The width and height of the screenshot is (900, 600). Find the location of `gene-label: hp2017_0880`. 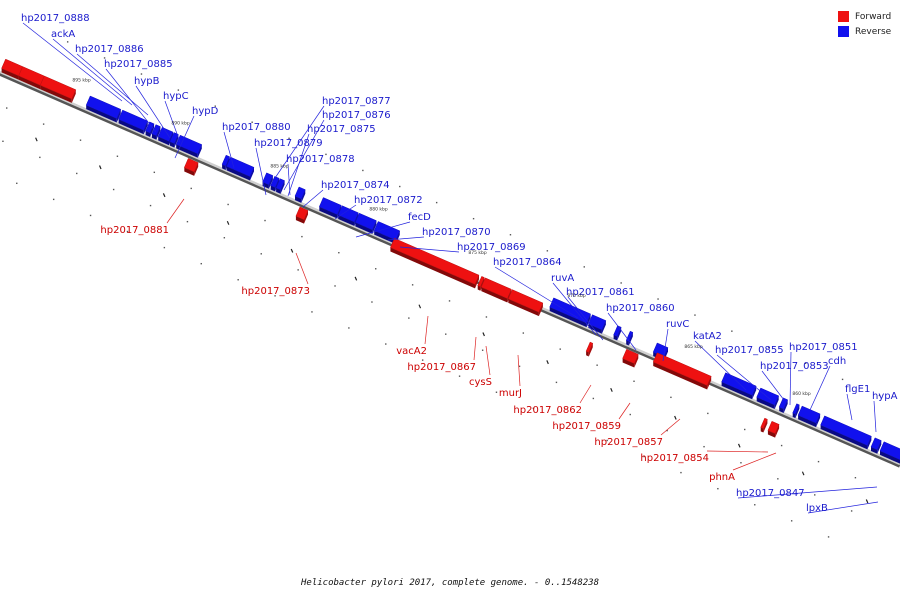

gene-label: hp2017_0880 is located at coordinates (256, 127).